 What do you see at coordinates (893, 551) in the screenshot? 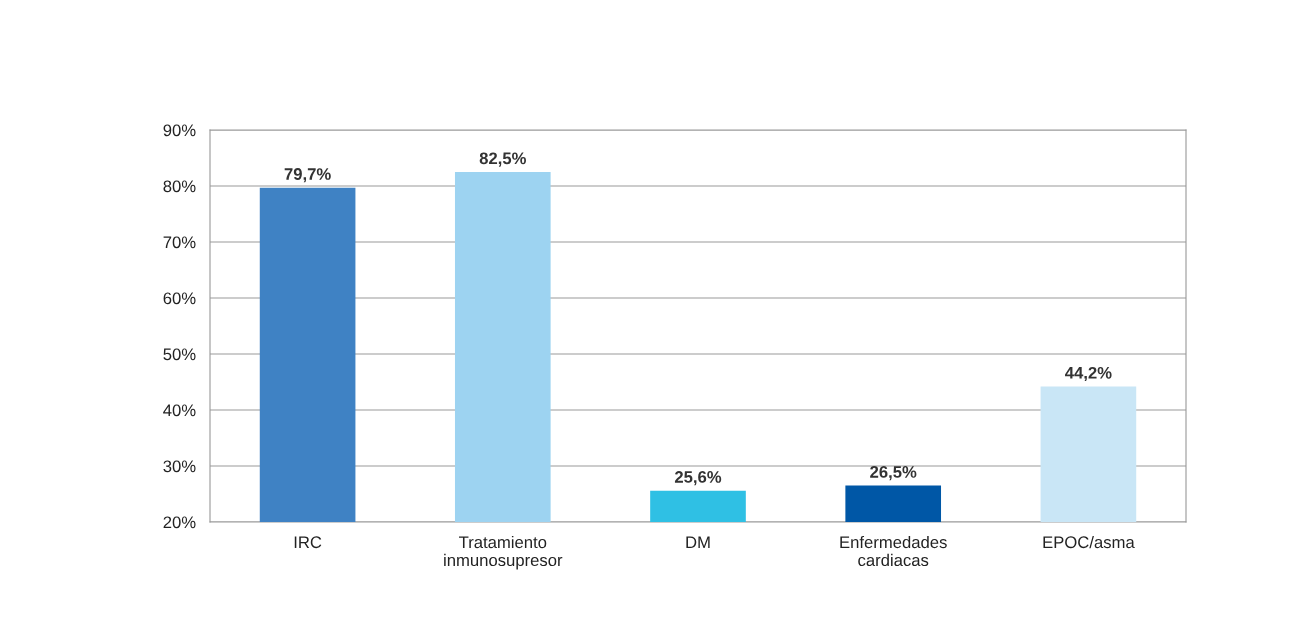
I see `x-tick-label: Enfermedades cardiacas` at bounding box center [893, 551].